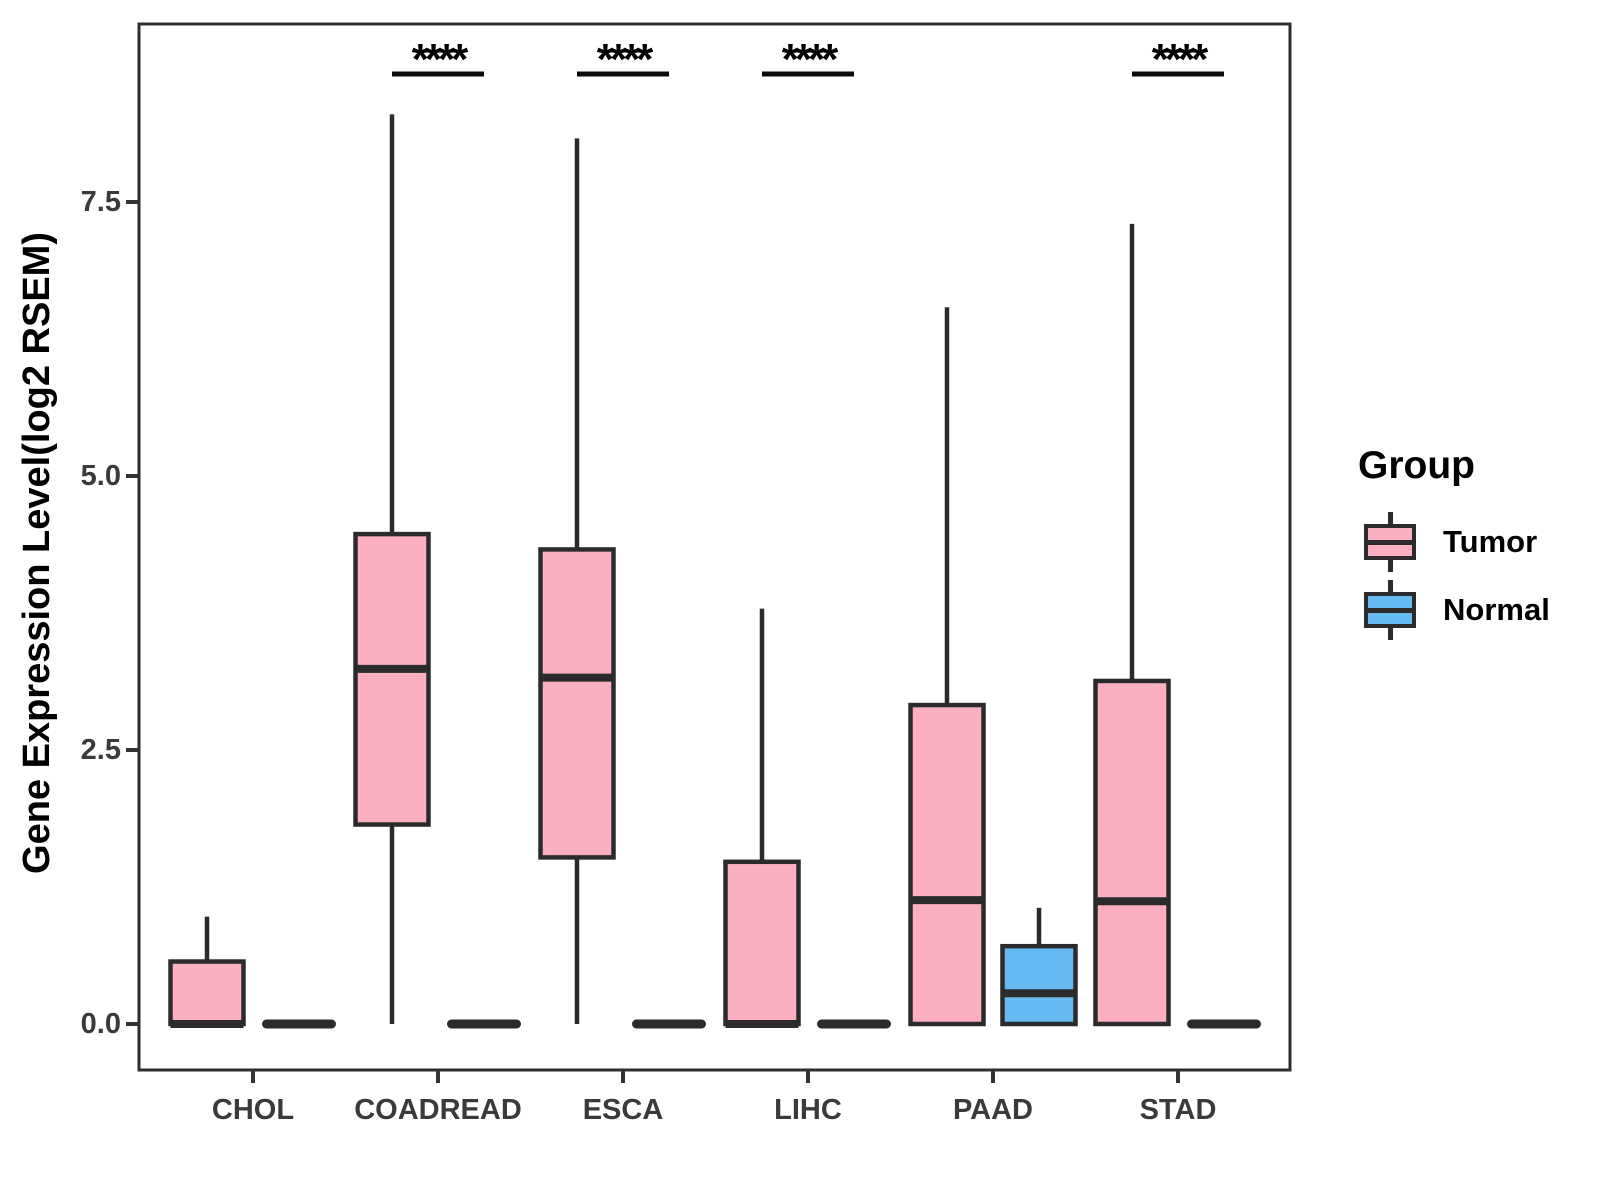 This screenshot has height=1200, width=1600. What do you see at coordinates (810, 59) in the screenshot?
I see `significance-stars-lihc: ****` at bounding box center [810, 59].